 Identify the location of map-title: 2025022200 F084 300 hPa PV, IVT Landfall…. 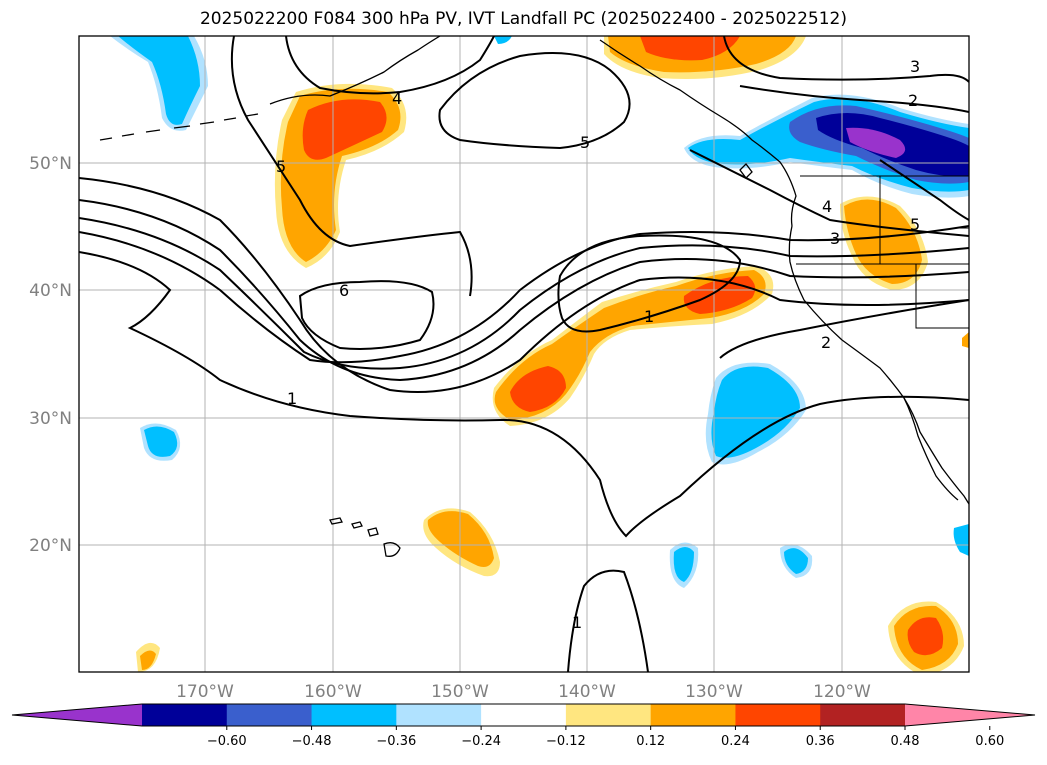
(523, 19).